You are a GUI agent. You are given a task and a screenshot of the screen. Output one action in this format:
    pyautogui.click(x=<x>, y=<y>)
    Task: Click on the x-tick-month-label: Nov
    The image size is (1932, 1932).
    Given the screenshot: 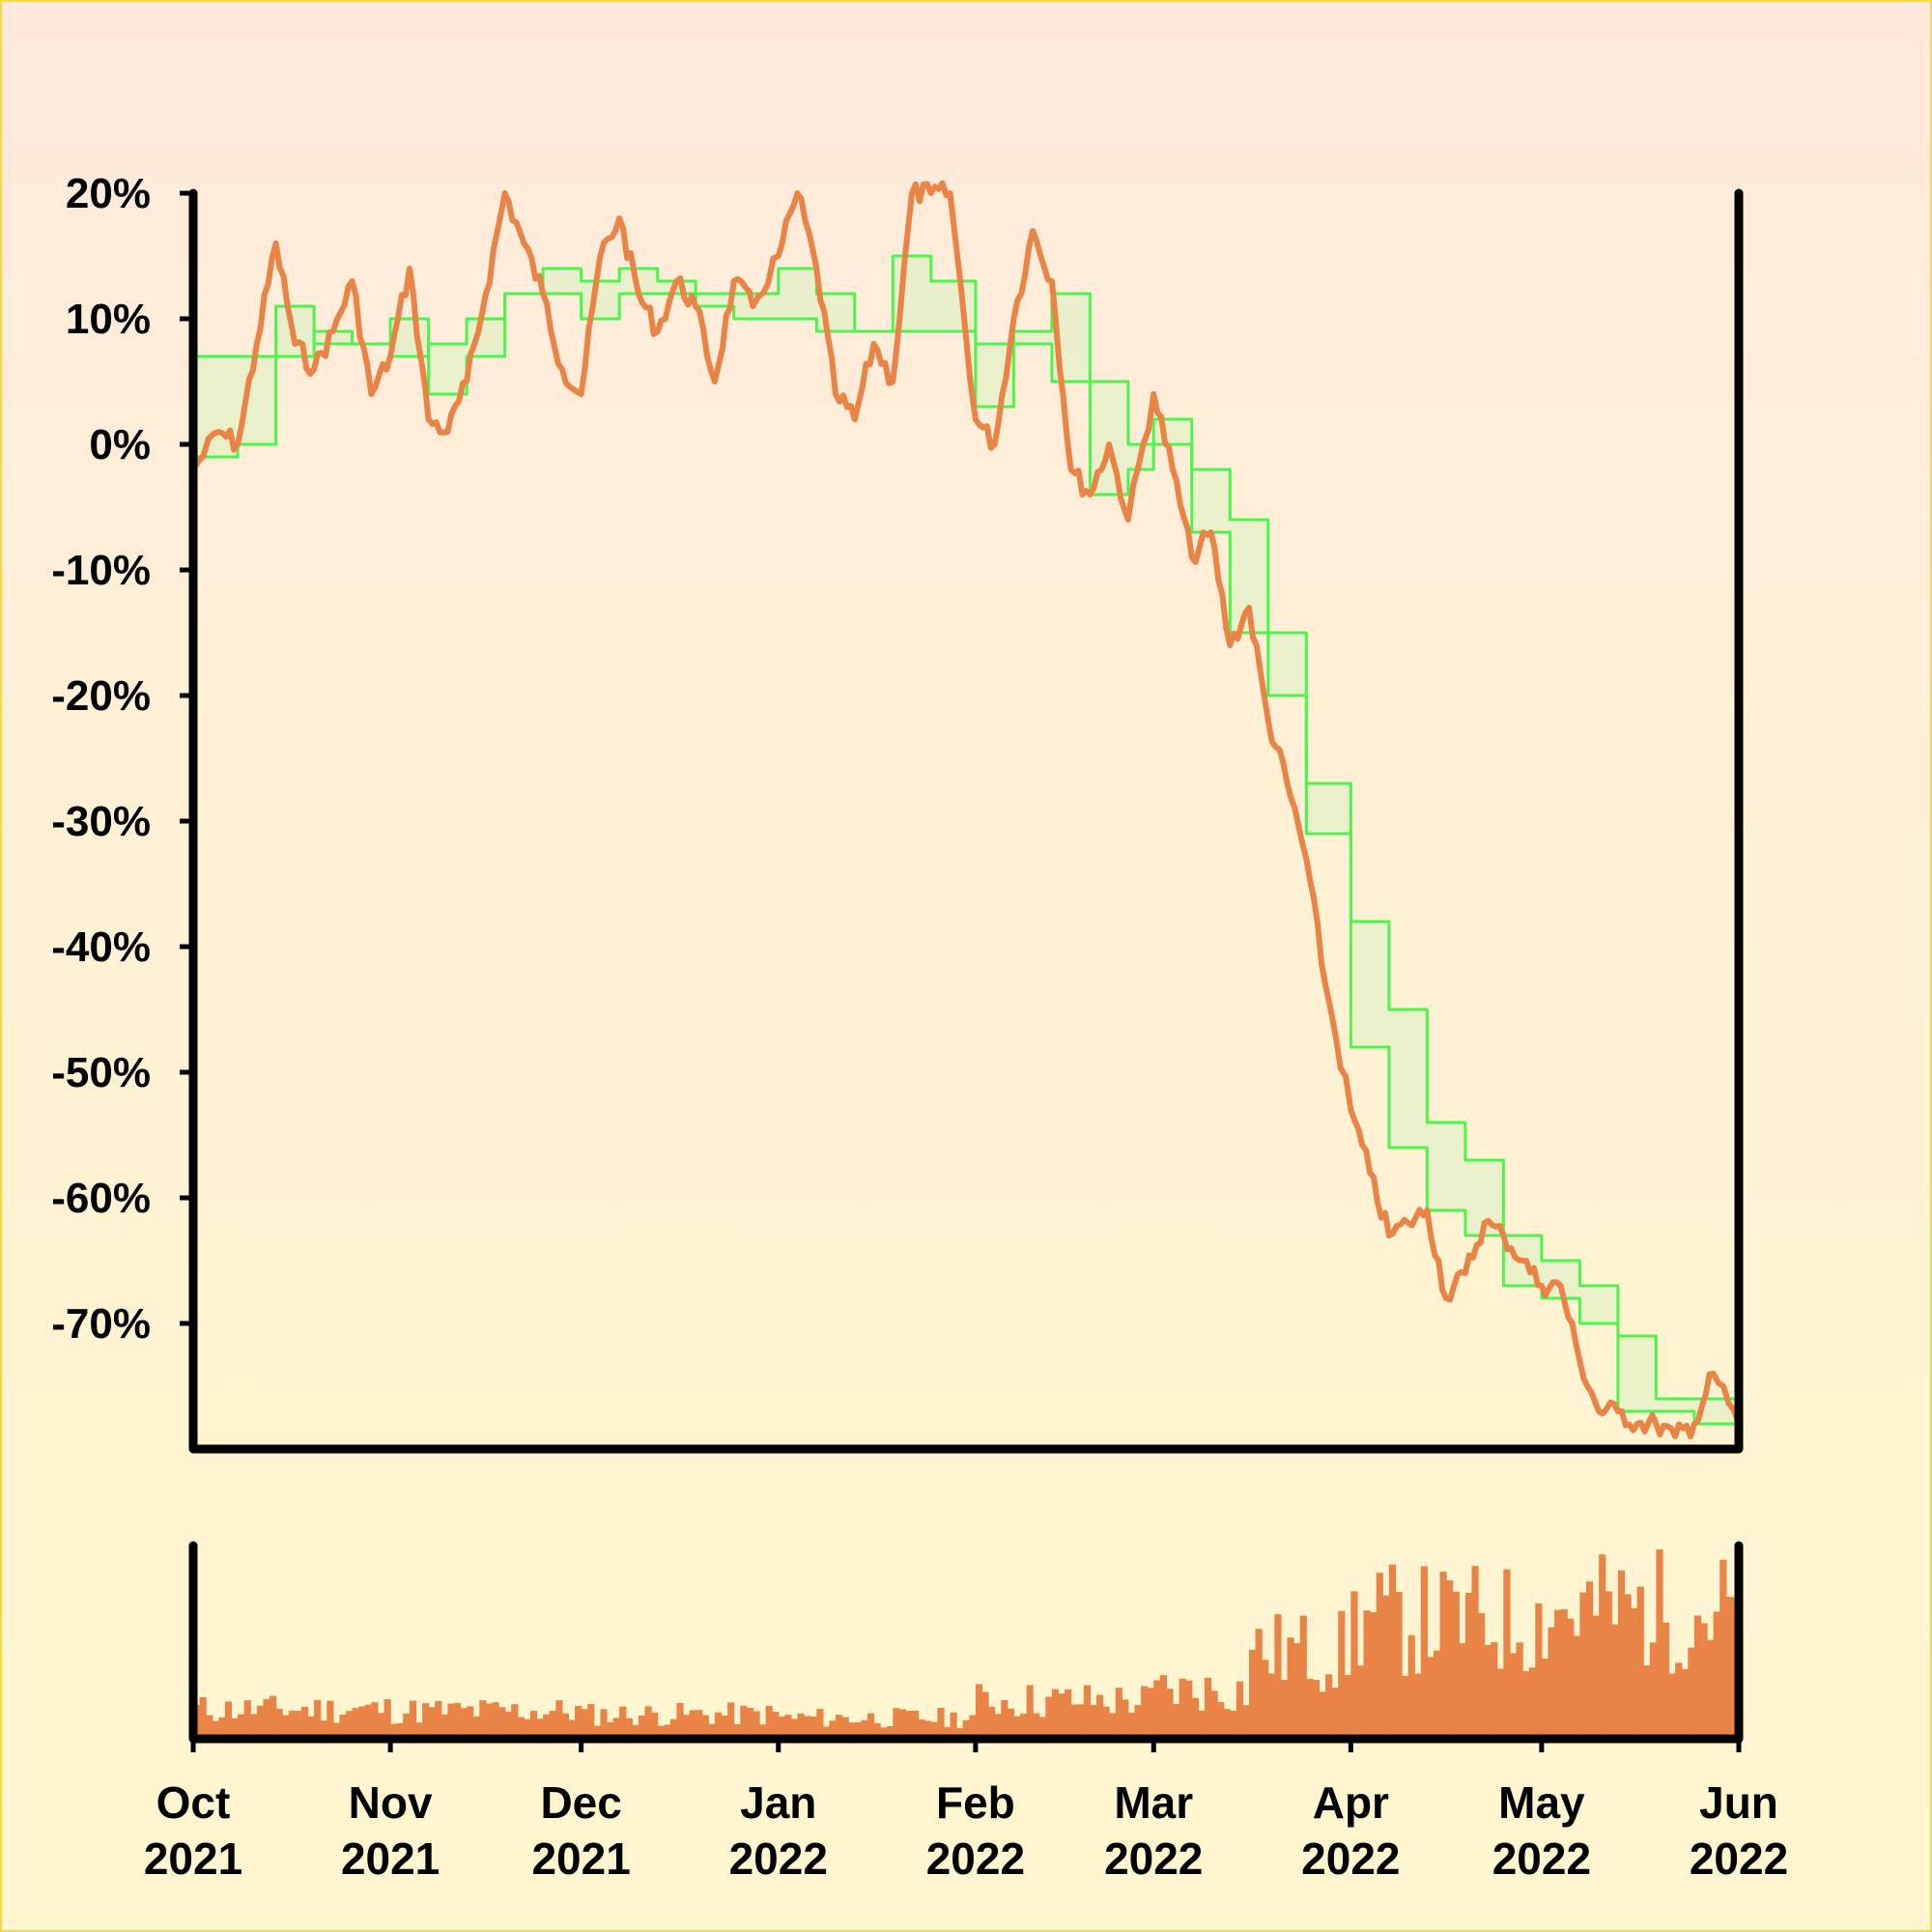 What is the action you would take?
    pyautogui.click(x=391, y=1802)
    